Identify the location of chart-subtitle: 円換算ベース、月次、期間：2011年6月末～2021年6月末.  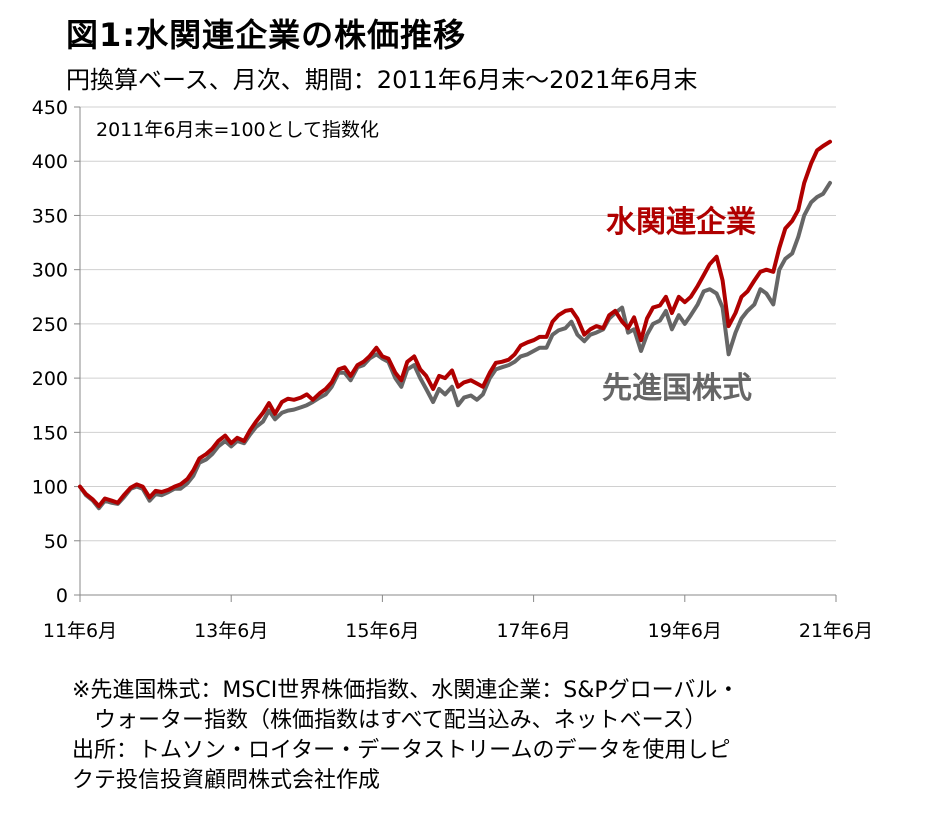
(382, 80).